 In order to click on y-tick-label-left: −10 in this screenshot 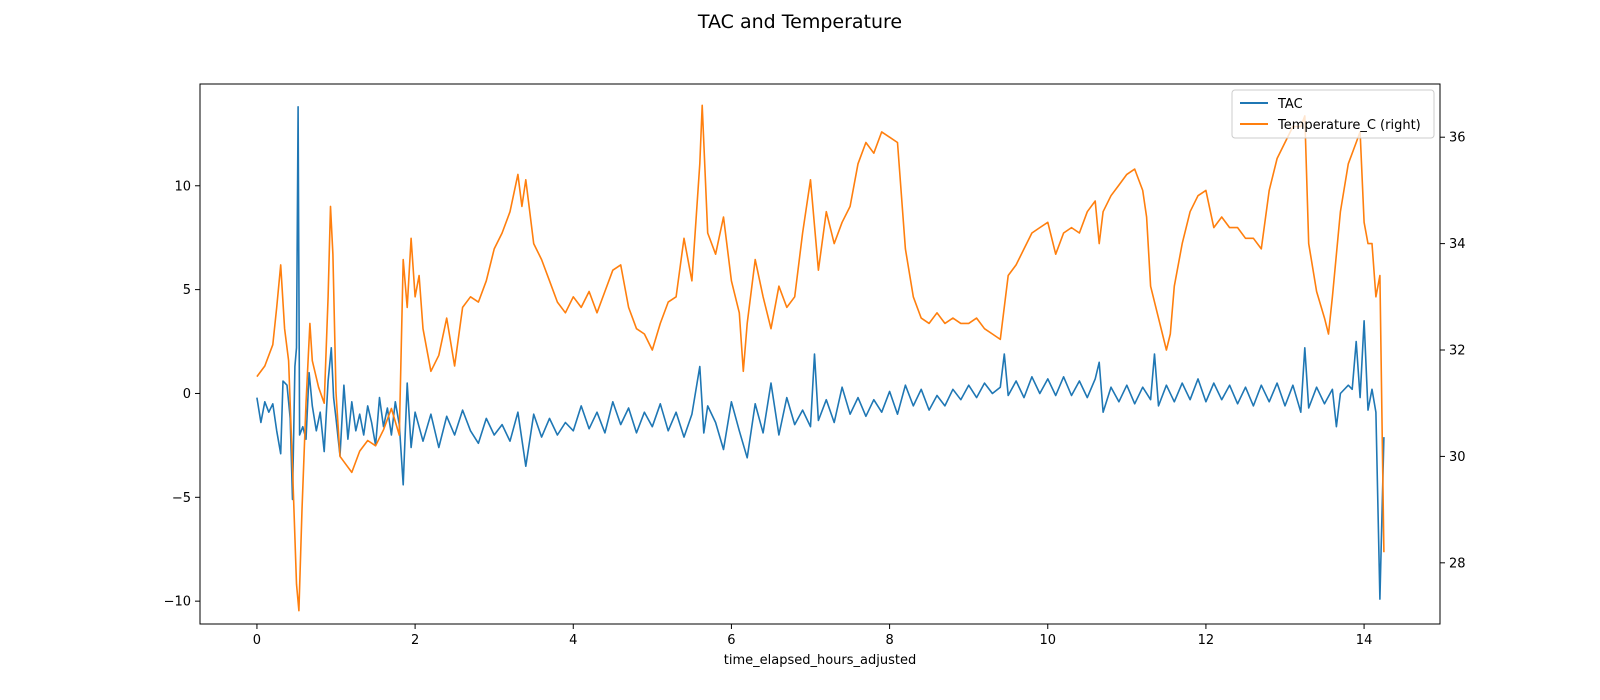, I will do `click(177, 602)`.